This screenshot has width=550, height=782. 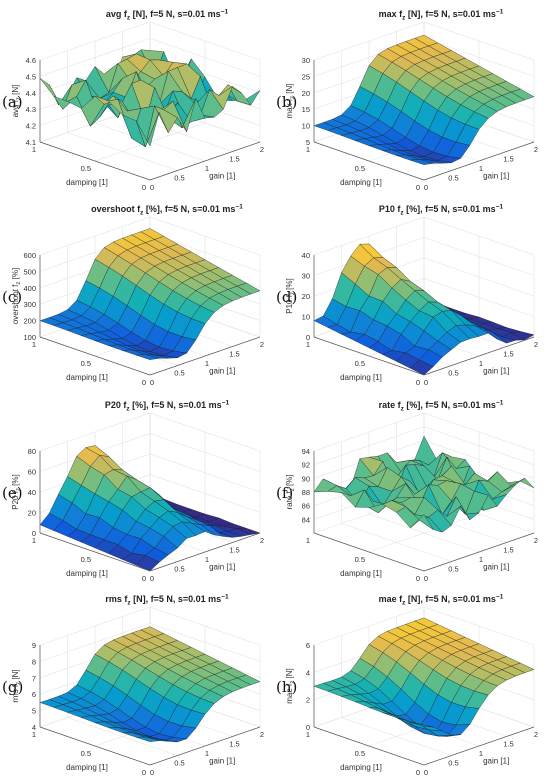 What do you see at coordinates (31, 76) in the screenshot?
I see `z-tick-label: 4.5` at bounding box center [31, 76].